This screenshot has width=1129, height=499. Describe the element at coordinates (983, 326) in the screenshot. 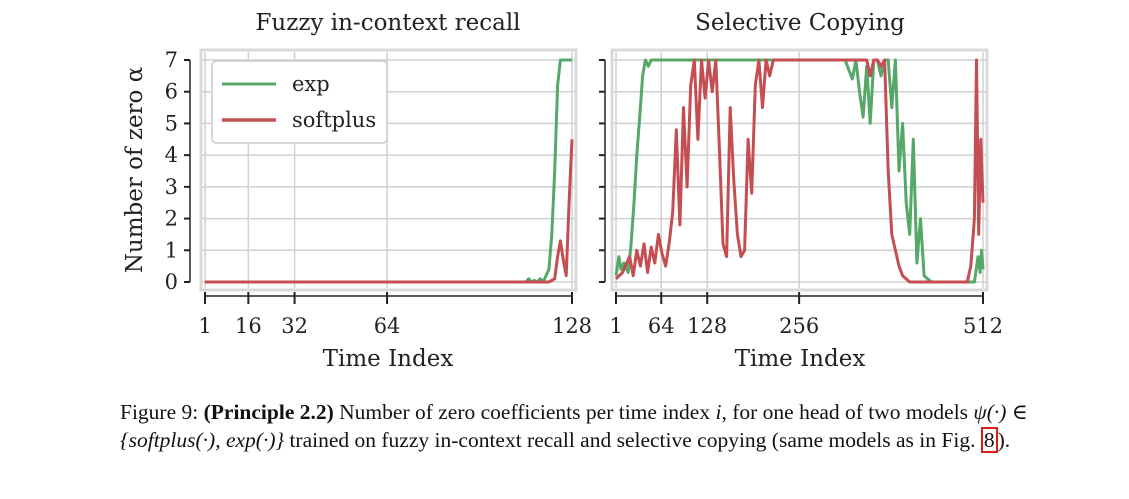

I see `x-tick-label-512: 512` at that location.